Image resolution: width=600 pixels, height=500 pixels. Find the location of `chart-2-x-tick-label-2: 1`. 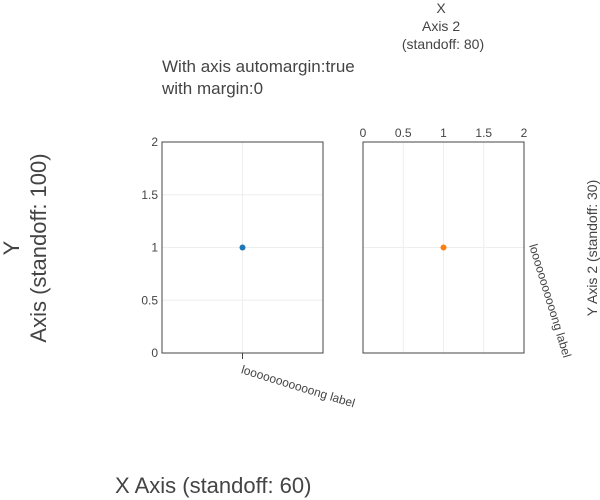

chart-2-x-tick-label-2: 1 is located at coordinates (443, 133).